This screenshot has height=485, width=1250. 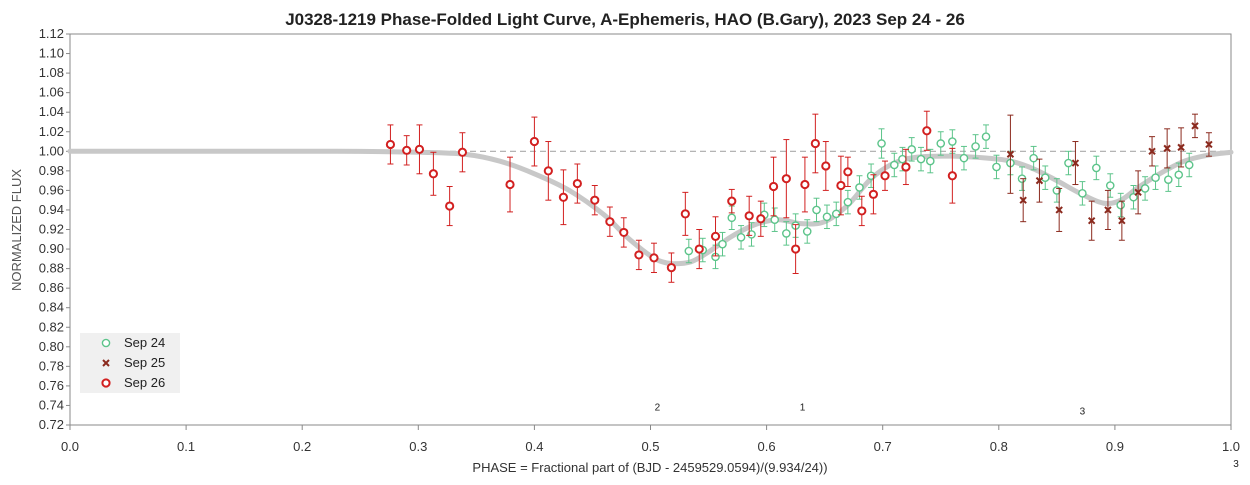 What do you see at coordinates (418, 446) in the screenshot?
I see `x-tick-label: 0.3` at bounding box center [418, 446].